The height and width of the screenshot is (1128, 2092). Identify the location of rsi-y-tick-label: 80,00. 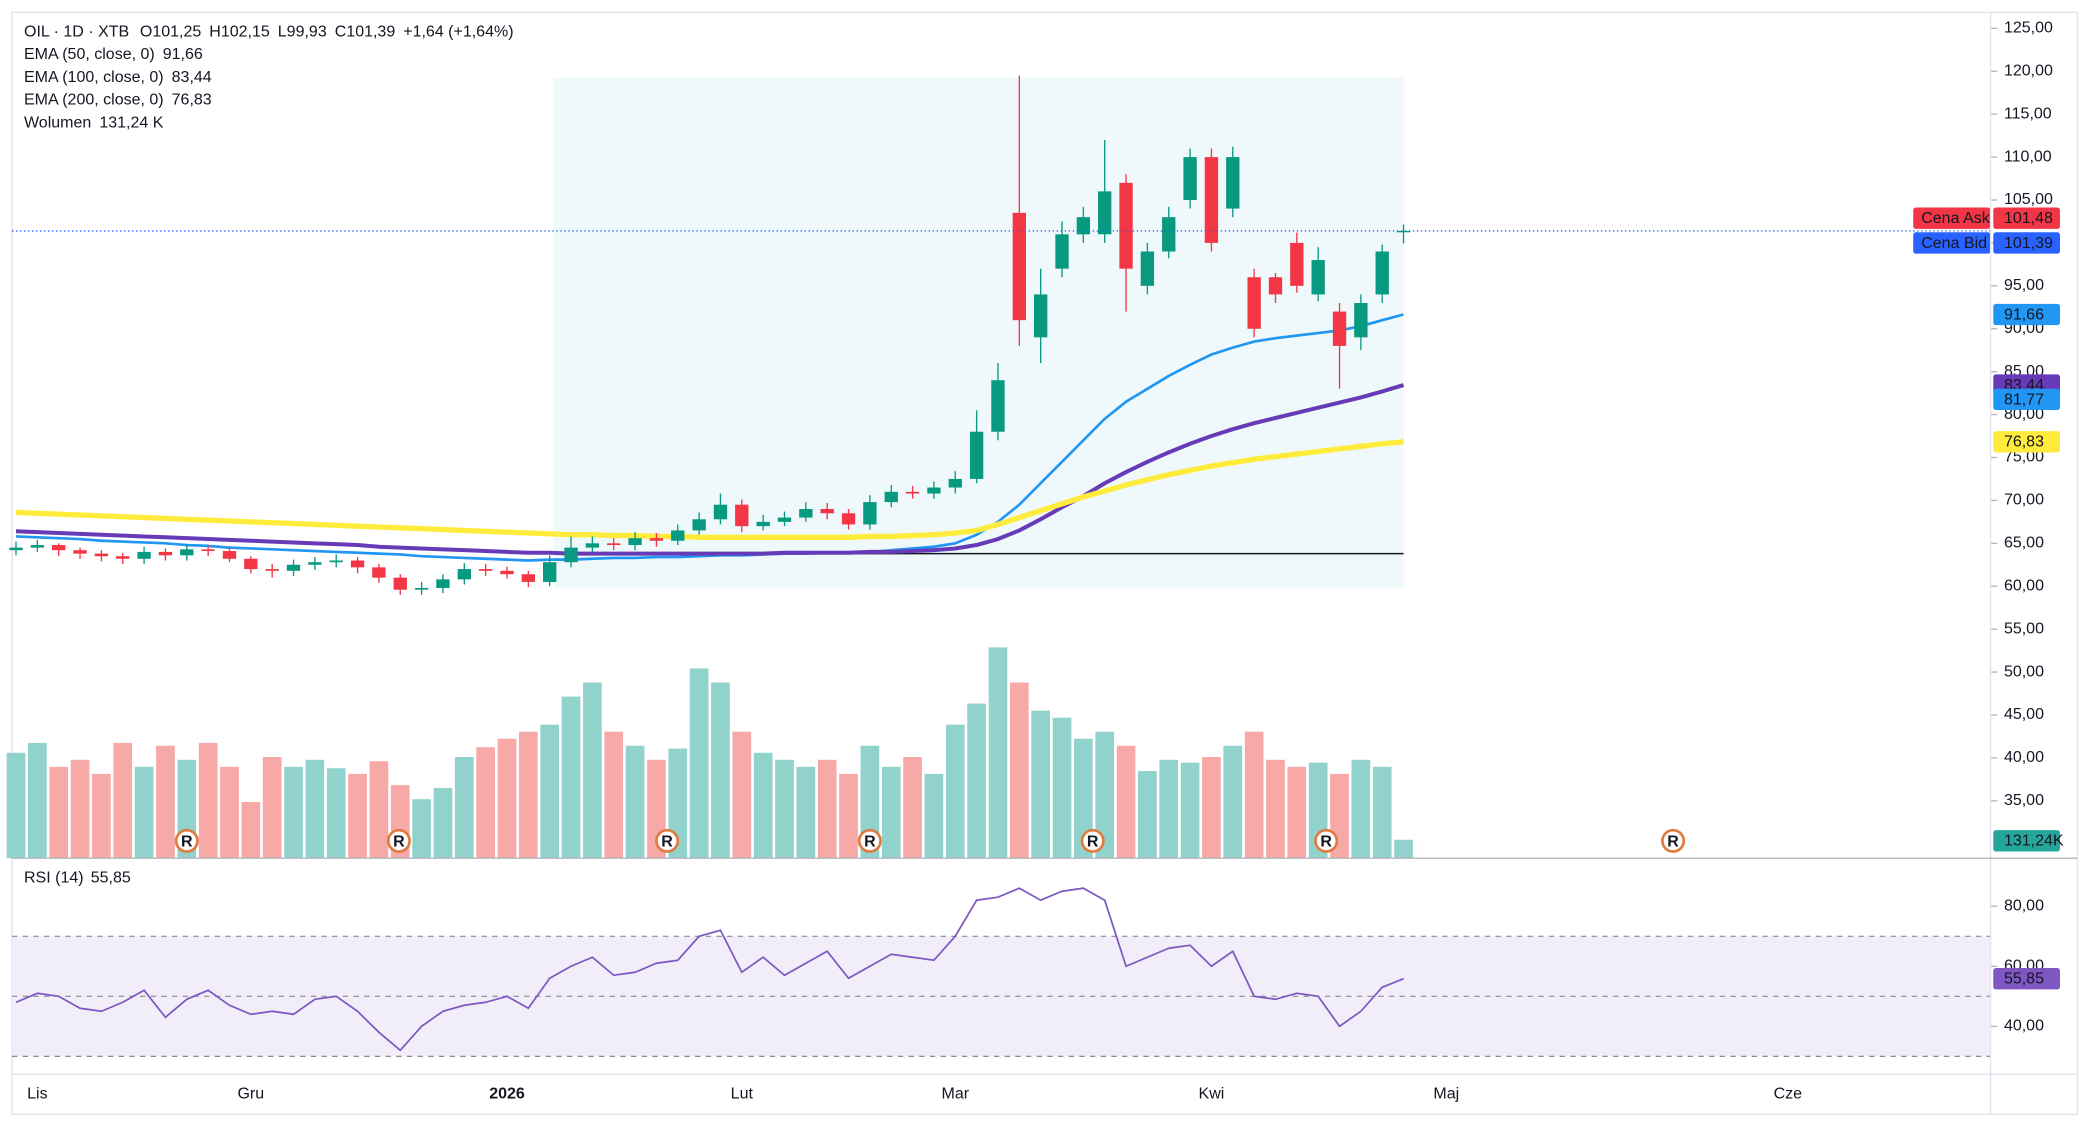
(2024, 905).